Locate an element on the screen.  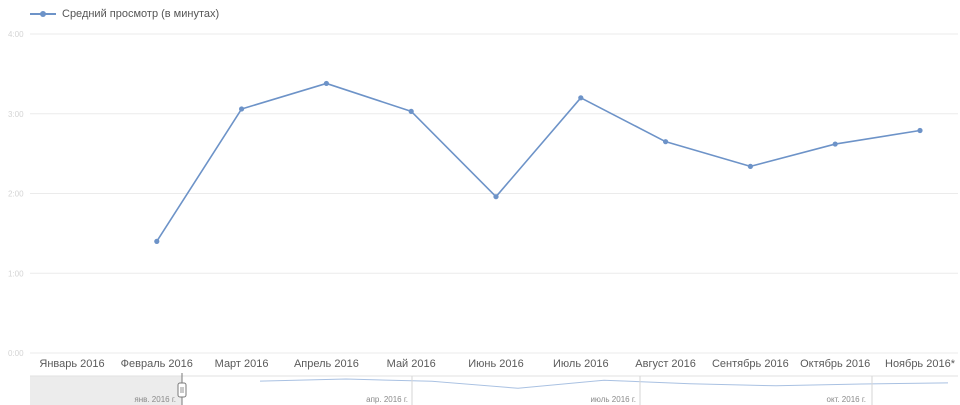
navigator-range-handle is located at coordinates (182, 389).